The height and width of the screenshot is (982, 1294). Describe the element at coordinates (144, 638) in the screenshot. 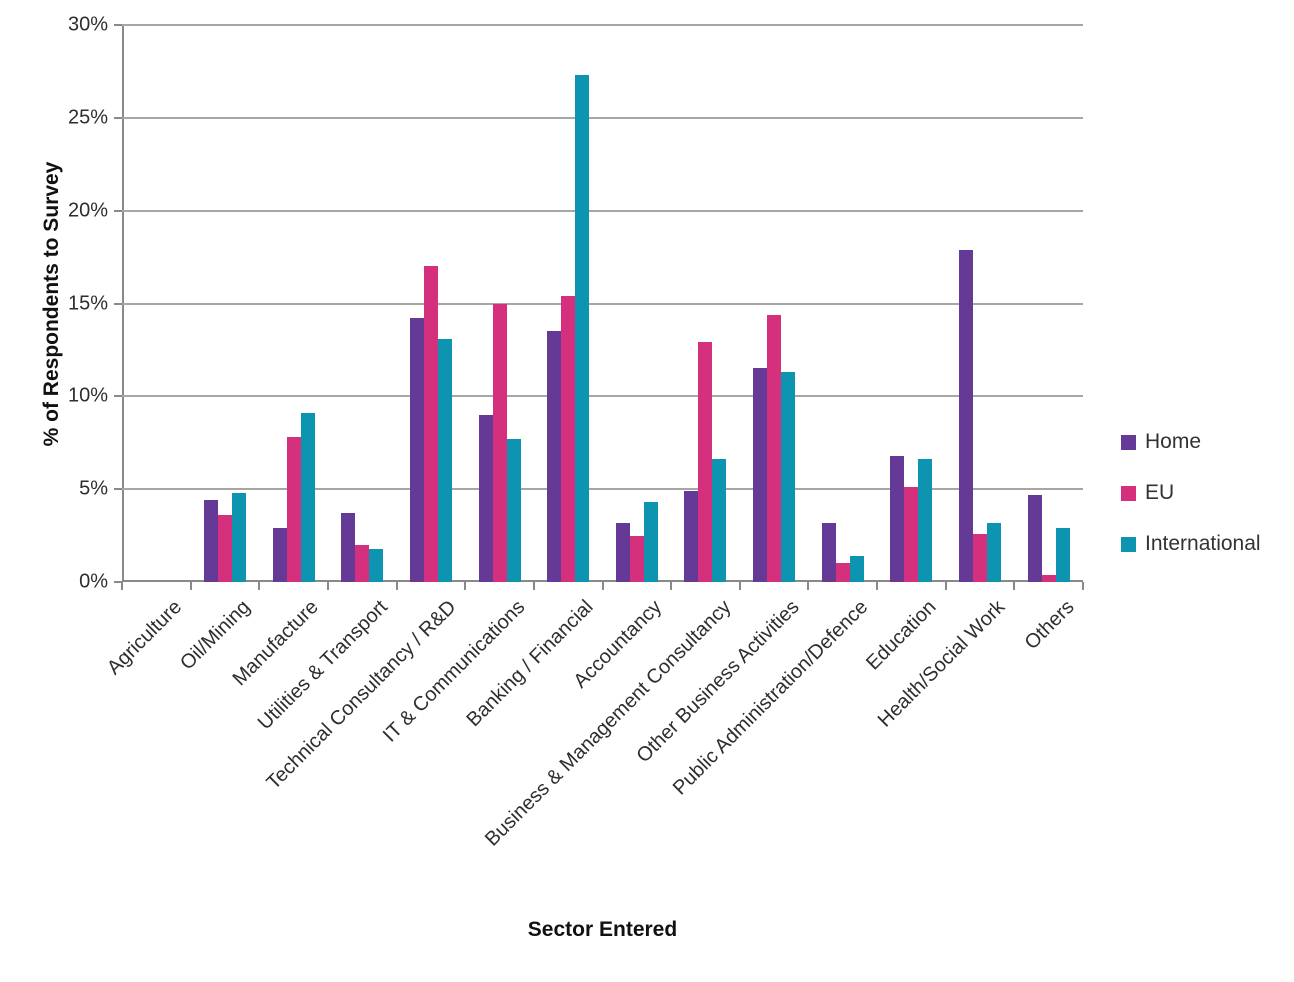

I see `x-category-label-agriculture: Agriculture` at that location.